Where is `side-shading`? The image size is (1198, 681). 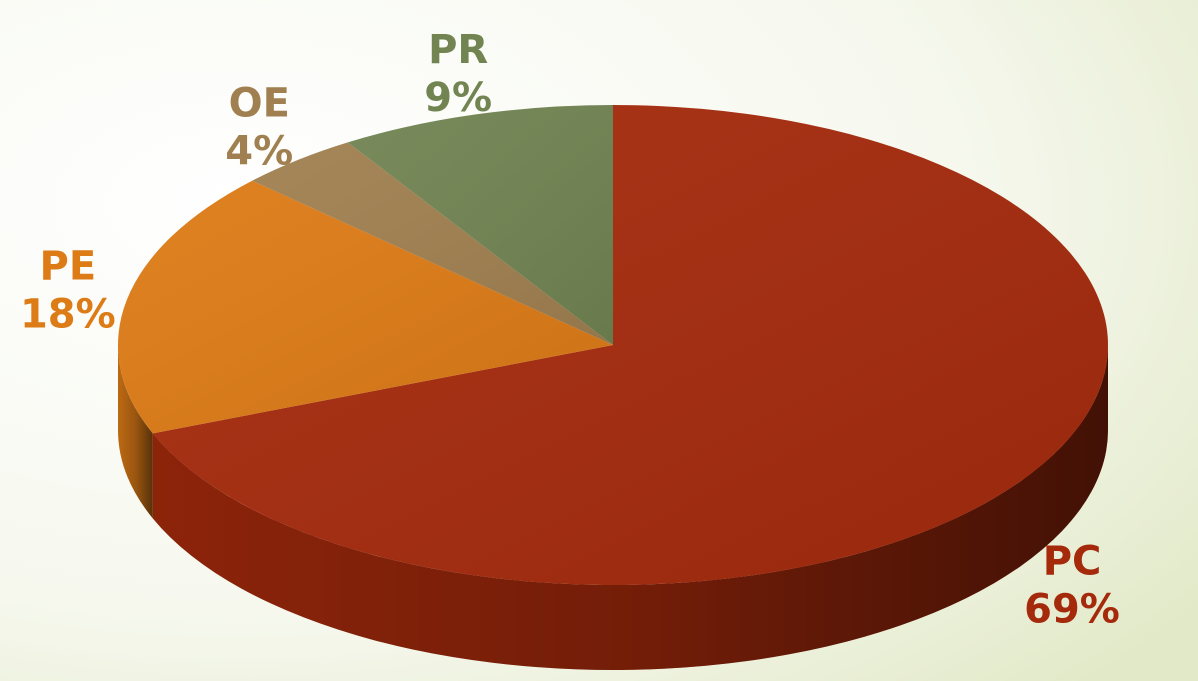
side-shading is located at coordinates (135, 432).